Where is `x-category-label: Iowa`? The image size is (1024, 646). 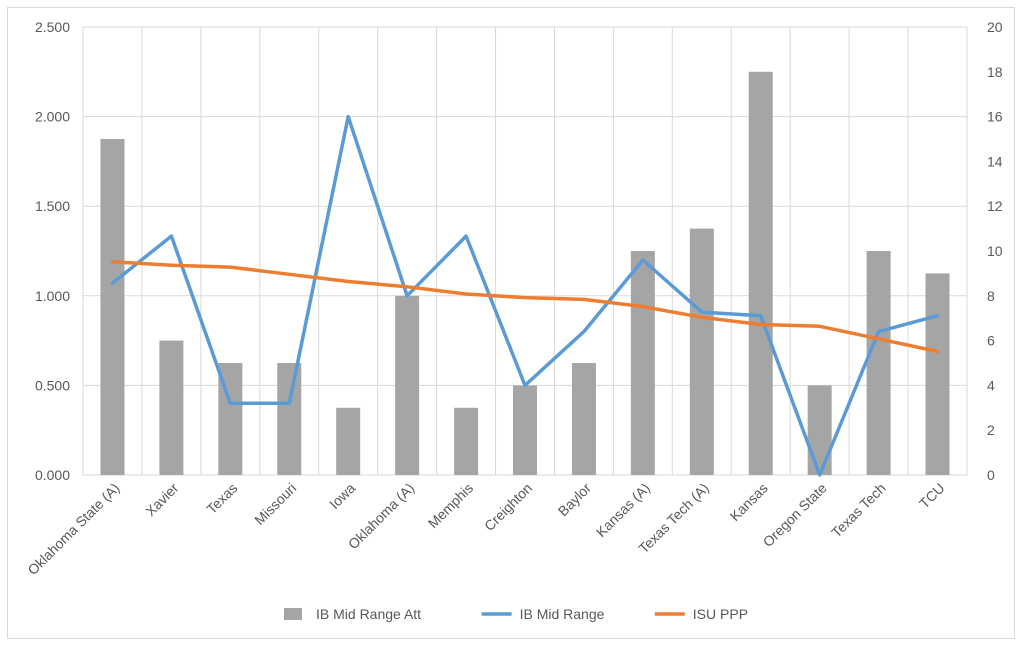
x-category-label: Iowa is located at coordinates (342, 496).